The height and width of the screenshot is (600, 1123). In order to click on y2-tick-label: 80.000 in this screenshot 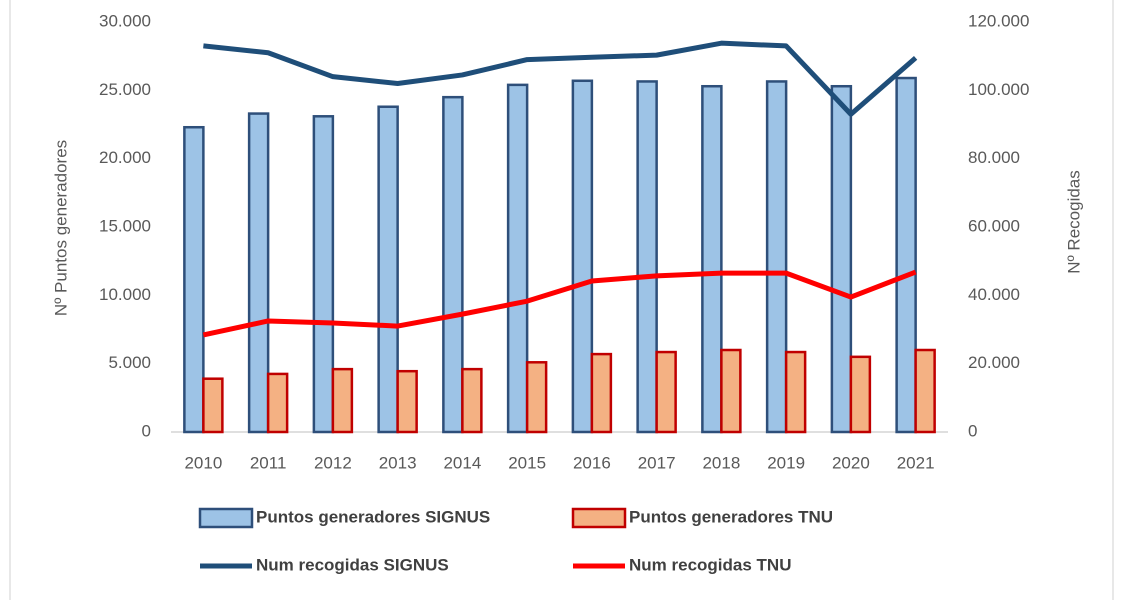, I will do `click(994, 157)`.